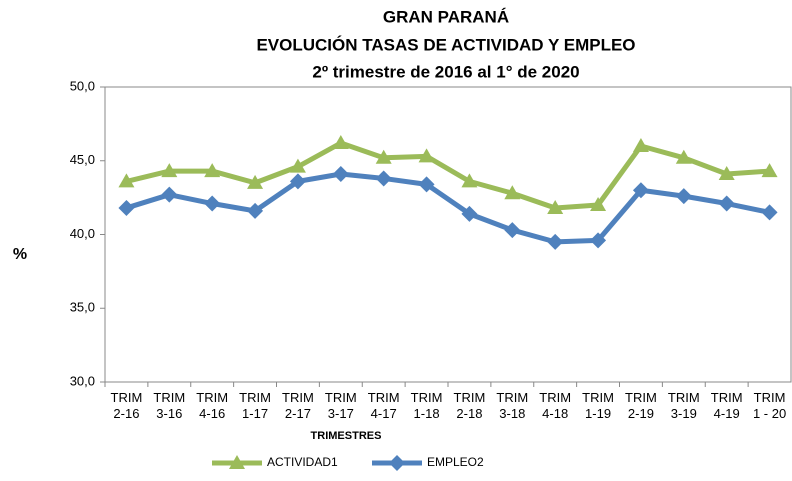  I want to click on x-tick-label: TRIM 2-18, so click(469, 405).